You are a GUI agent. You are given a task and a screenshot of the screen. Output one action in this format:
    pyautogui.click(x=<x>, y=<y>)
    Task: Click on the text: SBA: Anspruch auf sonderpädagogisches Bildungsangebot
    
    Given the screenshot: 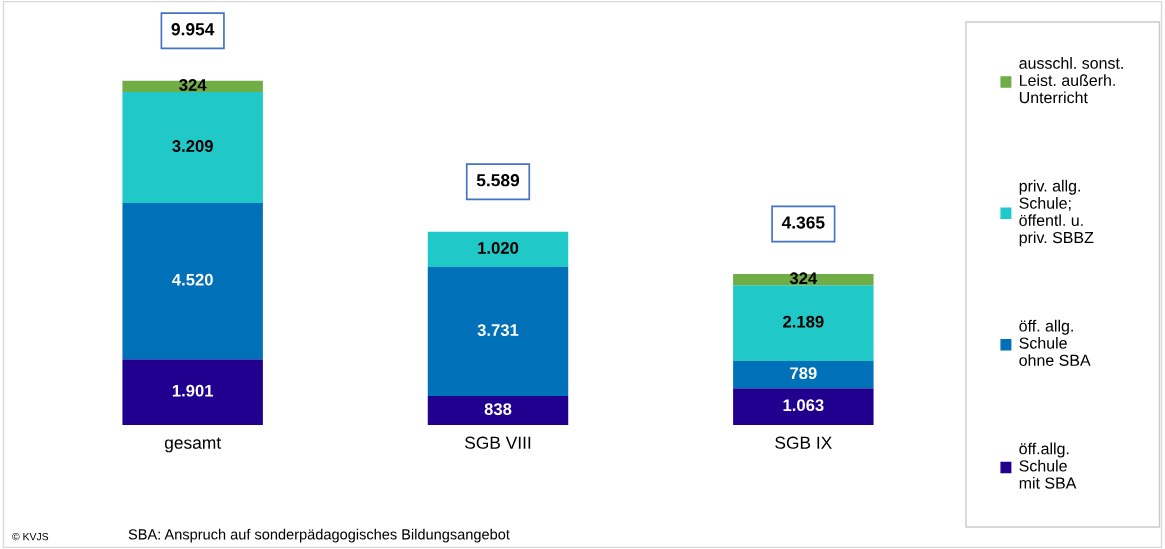 What is the action you would take?
    pyautogui.click(x=319, y=535)
    